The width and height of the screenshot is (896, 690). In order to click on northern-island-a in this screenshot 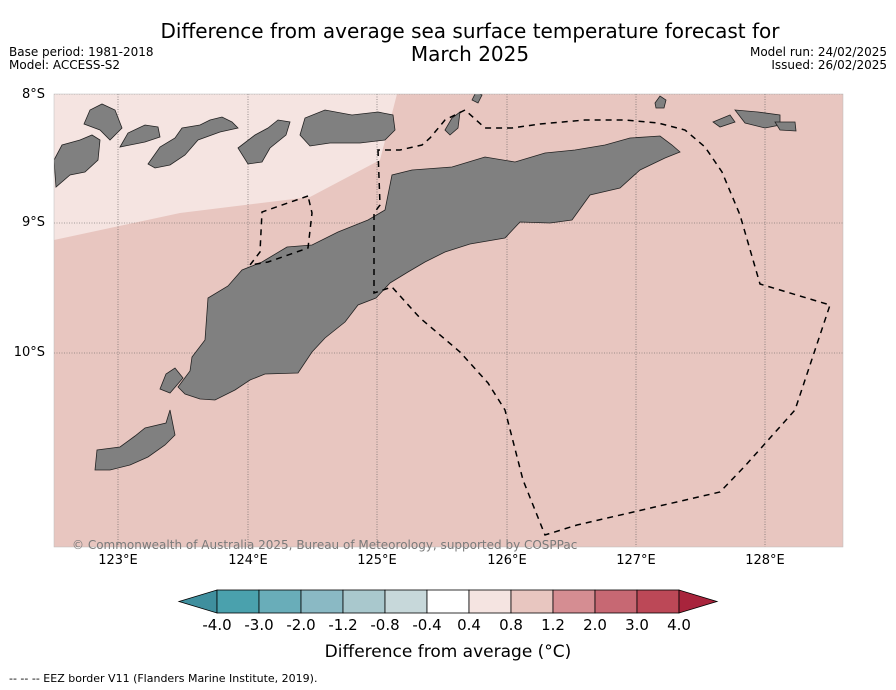, I will do `click(103, 122)`.